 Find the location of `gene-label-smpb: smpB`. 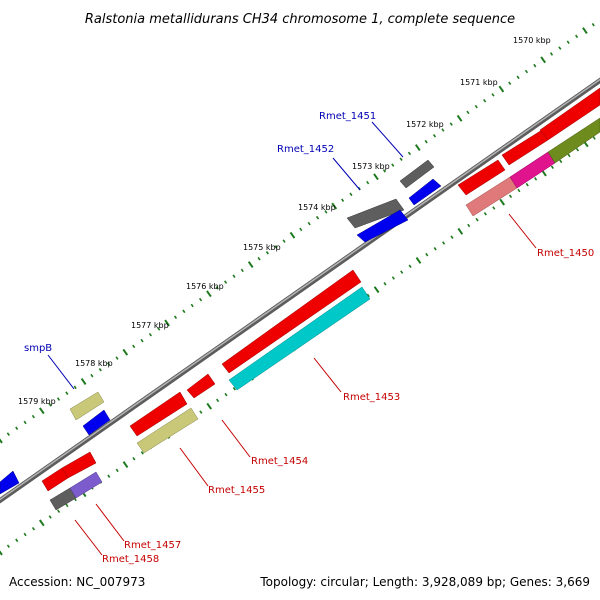

gene-label-smpb: smpB is located at coordinates (38, 348).